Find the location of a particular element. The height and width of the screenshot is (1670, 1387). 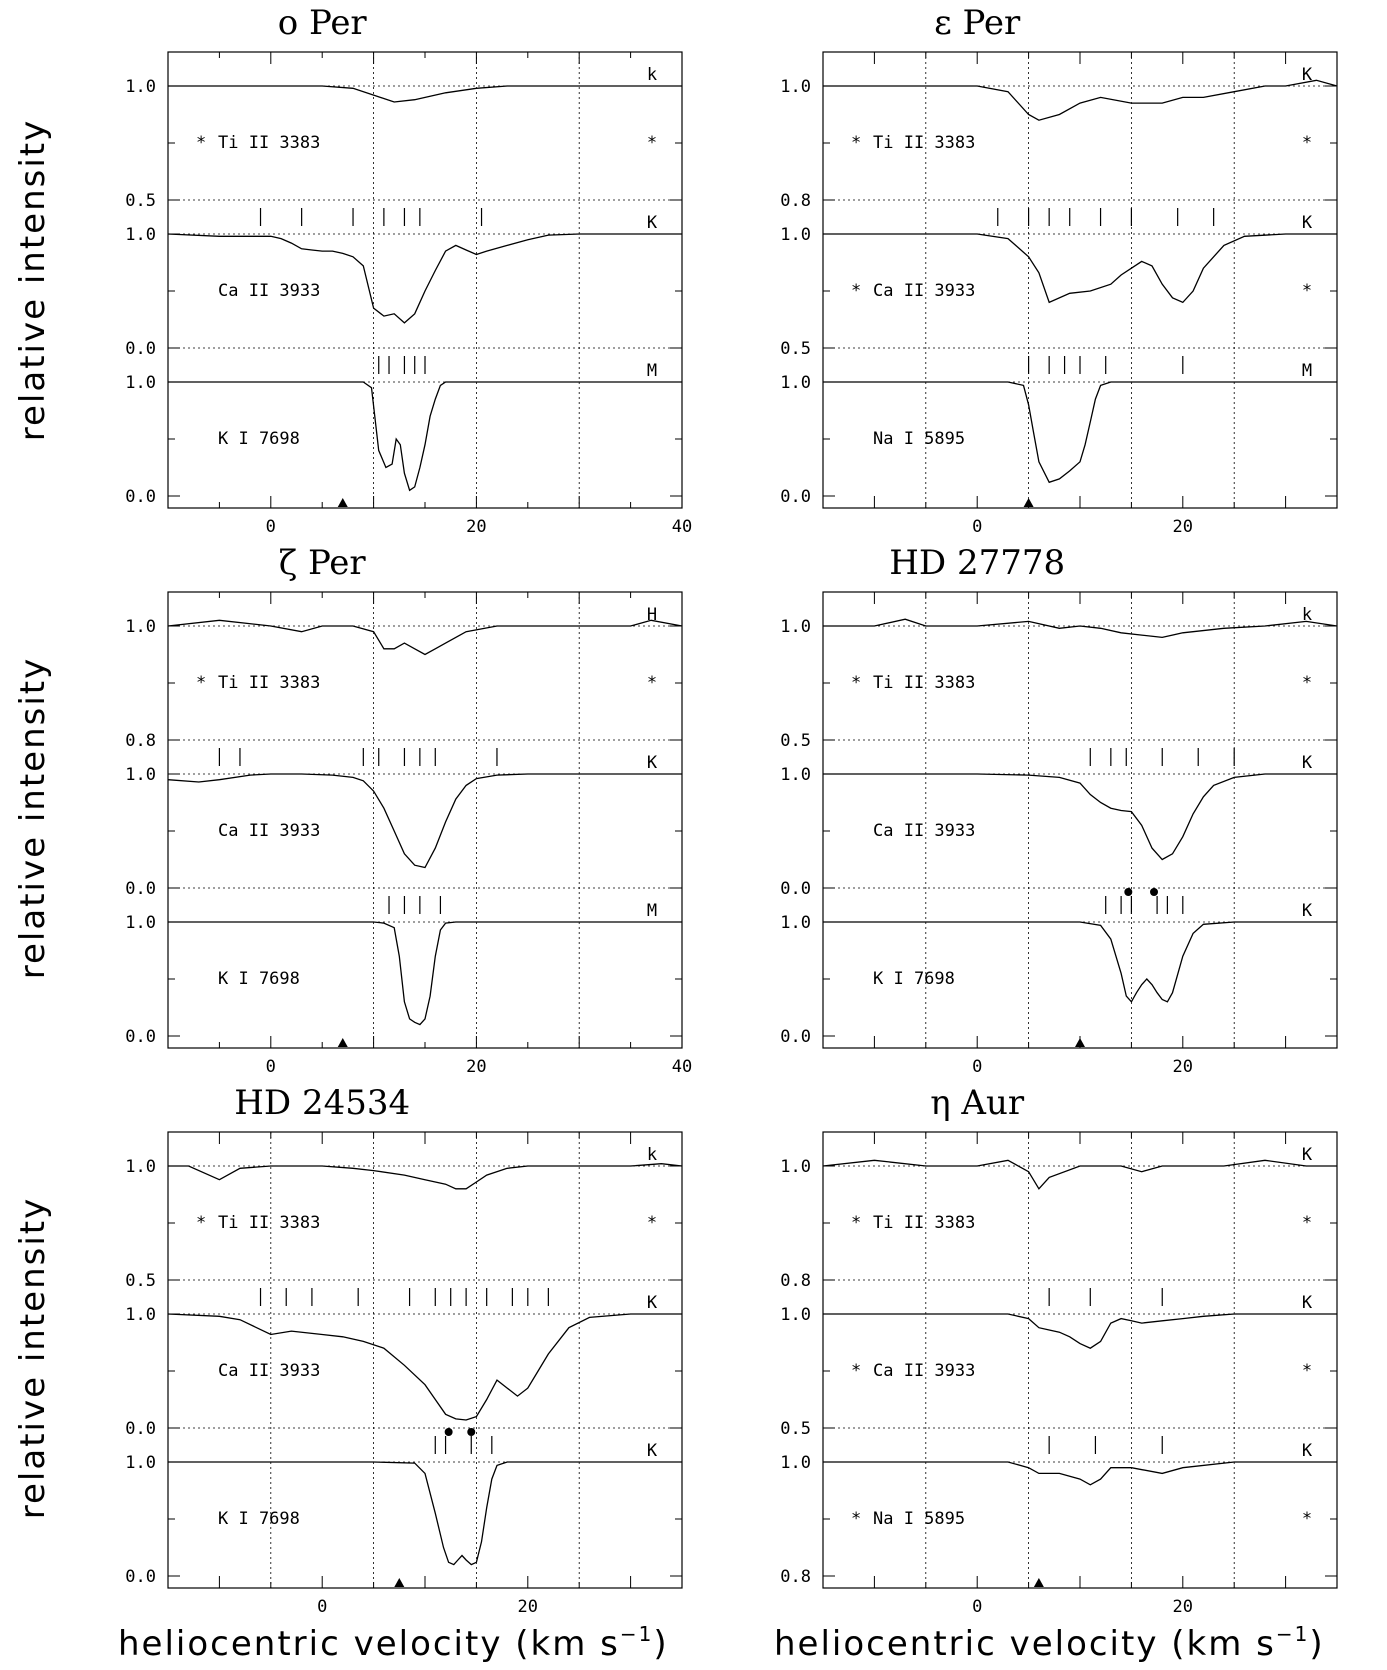

source-label: H is located at coordinates (652, 615).